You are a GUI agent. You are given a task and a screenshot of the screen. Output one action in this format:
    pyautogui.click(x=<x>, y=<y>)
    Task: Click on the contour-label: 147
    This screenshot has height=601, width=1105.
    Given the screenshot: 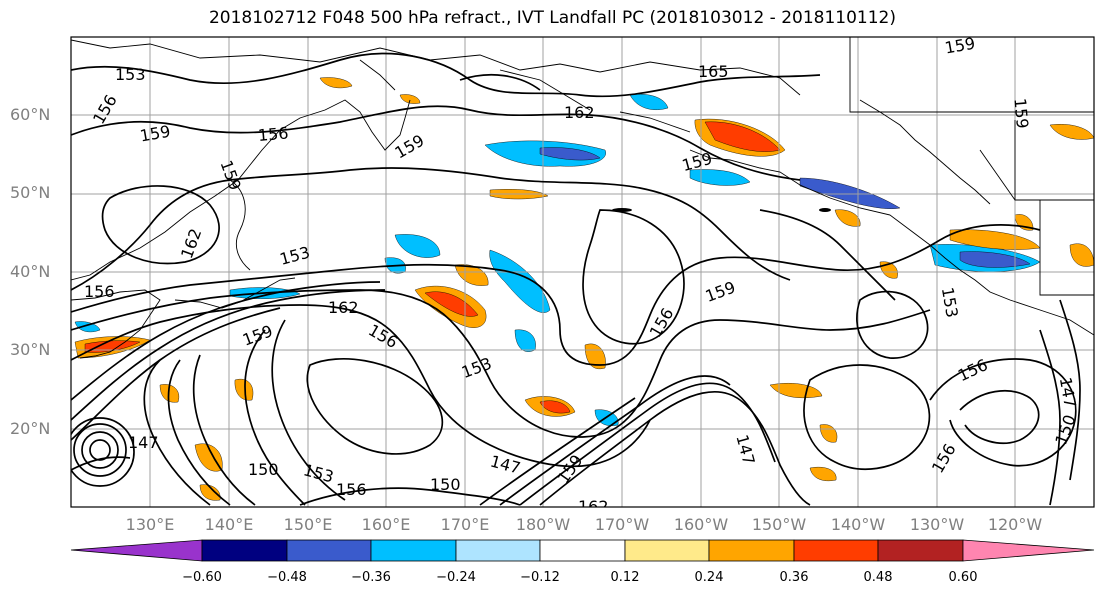 What is the action you would take?
    pyautogui.click(x=143, y=442)
    